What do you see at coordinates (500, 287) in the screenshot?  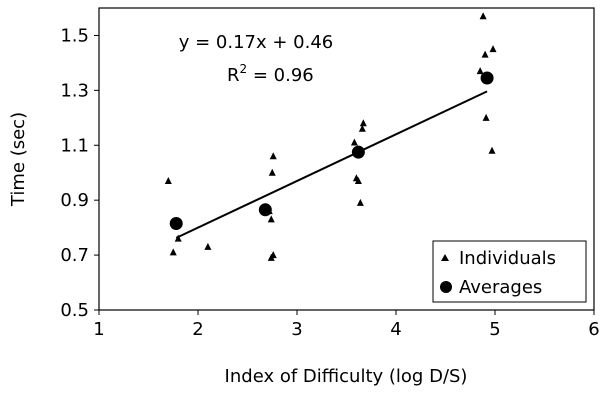 I see `legend-label-averages: Averages` at bounding box center [500, 287].